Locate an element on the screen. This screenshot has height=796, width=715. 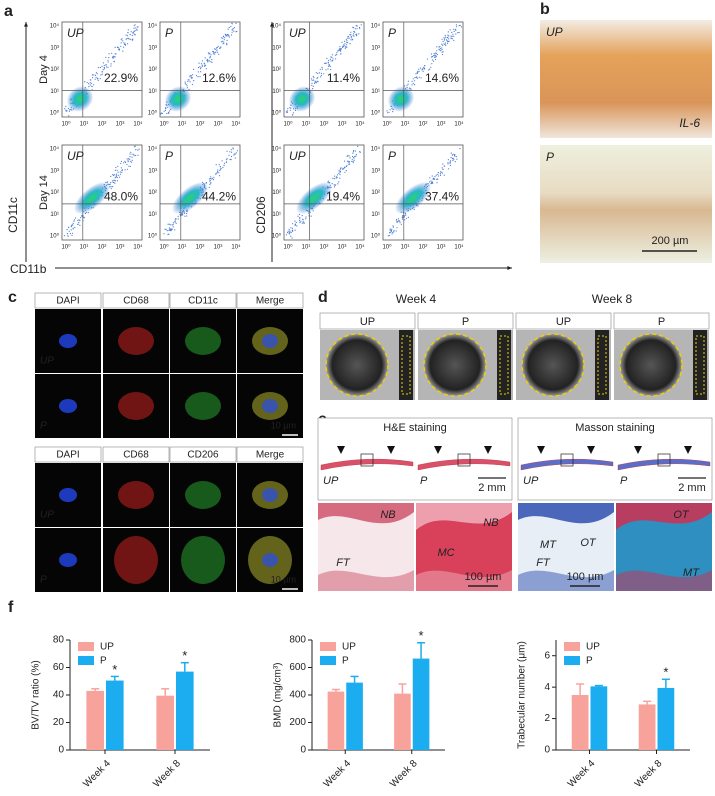
x-tick-label: 10⁴ is located at coordinates (360, 247).